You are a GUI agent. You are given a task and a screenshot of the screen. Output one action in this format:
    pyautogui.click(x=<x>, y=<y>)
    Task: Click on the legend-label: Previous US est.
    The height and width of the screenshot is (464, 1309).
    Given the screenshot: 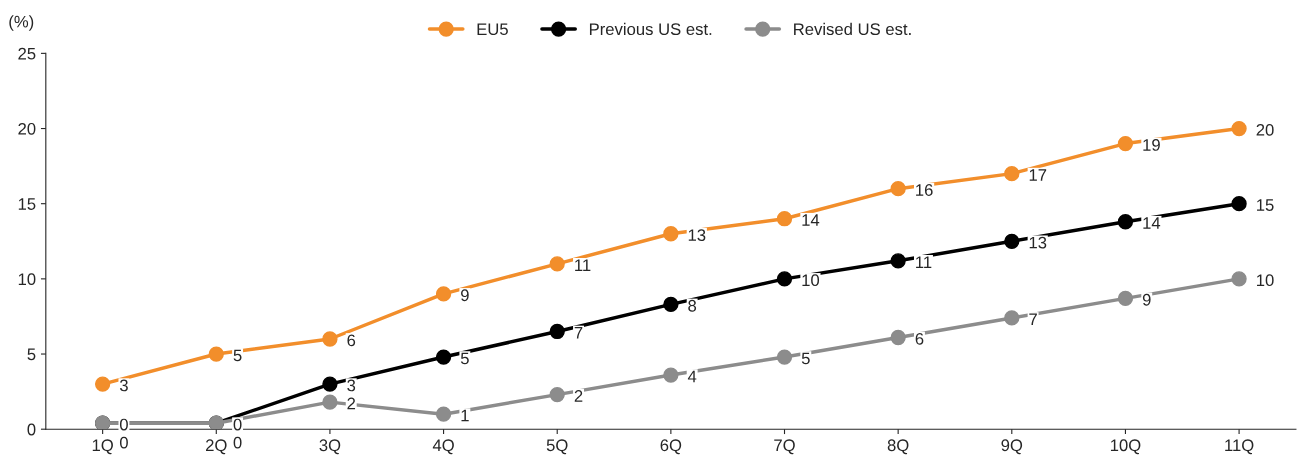 What is the action you would take?
    pyautogui.click(x=650, y=29)
    